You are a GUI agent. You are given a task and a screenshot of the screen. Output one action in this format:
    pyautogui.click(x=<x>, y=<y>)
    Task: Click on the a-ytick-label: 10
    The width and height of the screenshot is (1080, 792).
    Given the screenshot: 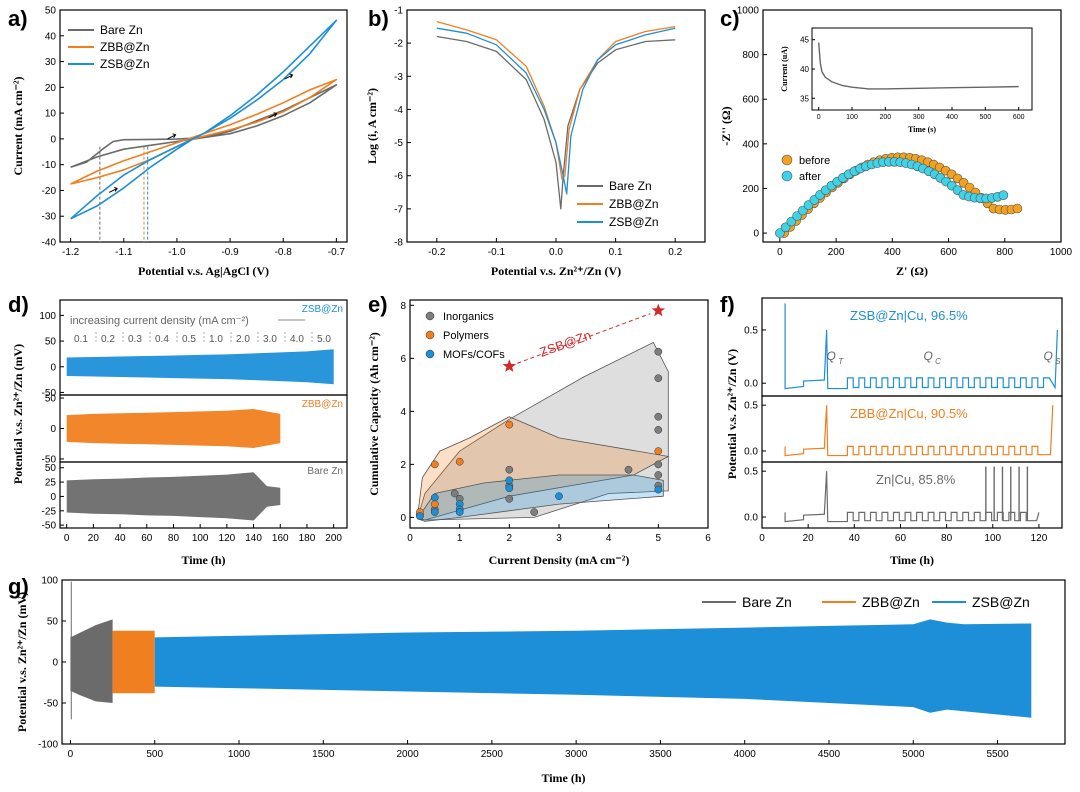 What is the action you would take?
    pyautogui.click(x=51, y=114)
    